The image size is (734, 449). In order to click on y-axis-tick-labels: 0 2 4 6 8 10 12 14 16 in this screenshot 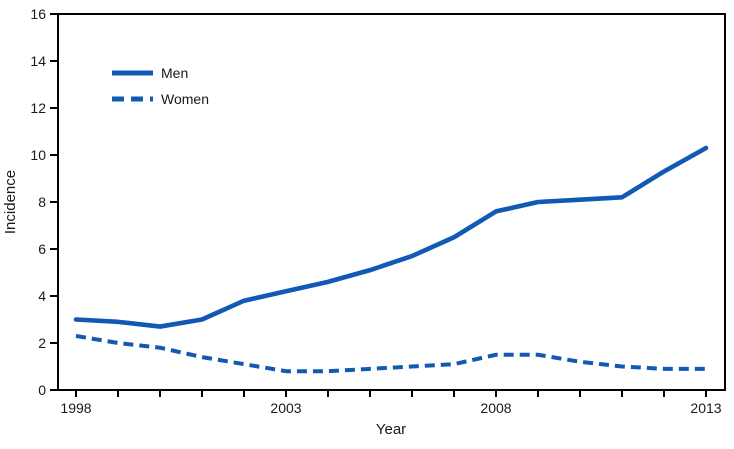, I will do `click(38, 202)`.